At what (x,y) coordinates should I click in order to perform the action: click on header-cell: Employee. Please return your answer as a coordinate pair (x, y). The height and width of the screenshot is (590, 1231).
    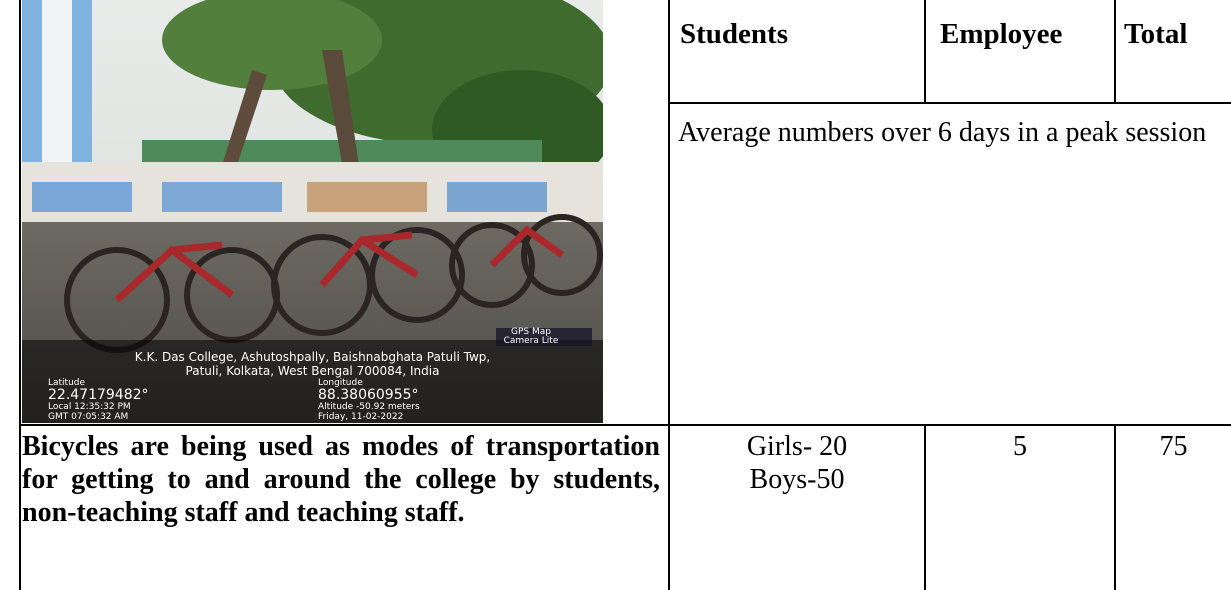
    Looking at the image, I should click on (1001, 34).